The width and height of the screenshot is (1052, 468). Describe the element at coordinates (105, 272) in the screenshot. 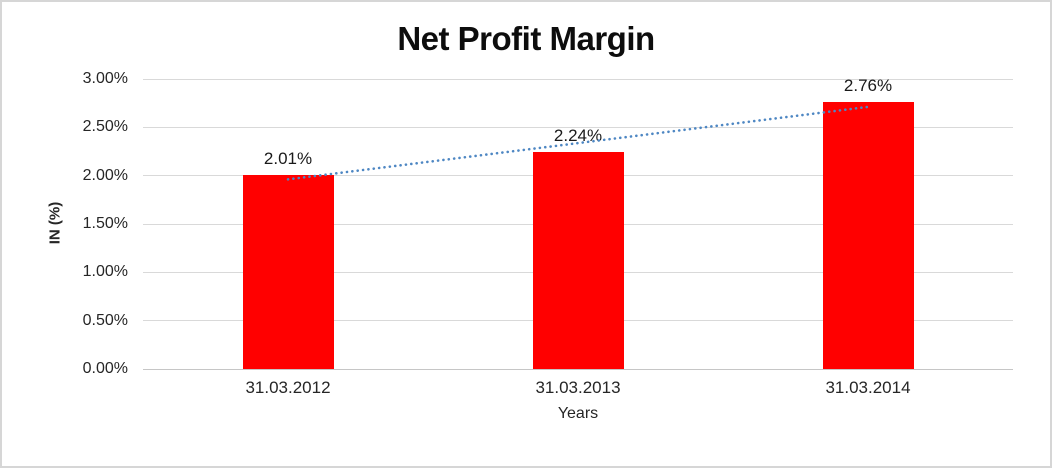

I see `y-tick-label: 1.00%` at that location.